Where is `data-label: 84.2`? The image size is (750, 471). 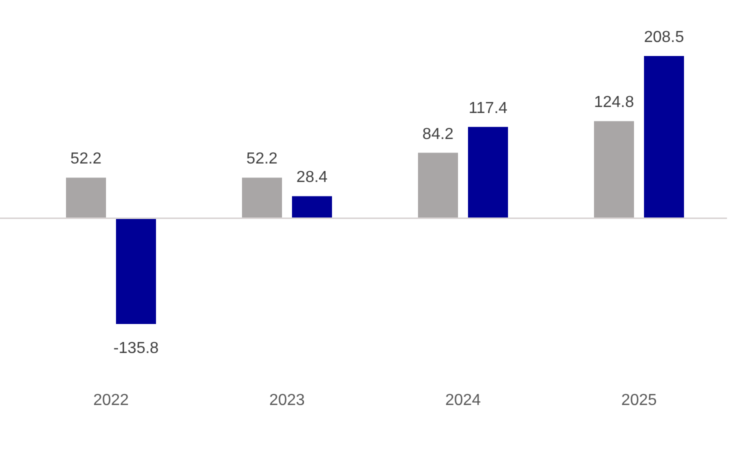
data-label: 84.2 is located at coordinates (438, 134).